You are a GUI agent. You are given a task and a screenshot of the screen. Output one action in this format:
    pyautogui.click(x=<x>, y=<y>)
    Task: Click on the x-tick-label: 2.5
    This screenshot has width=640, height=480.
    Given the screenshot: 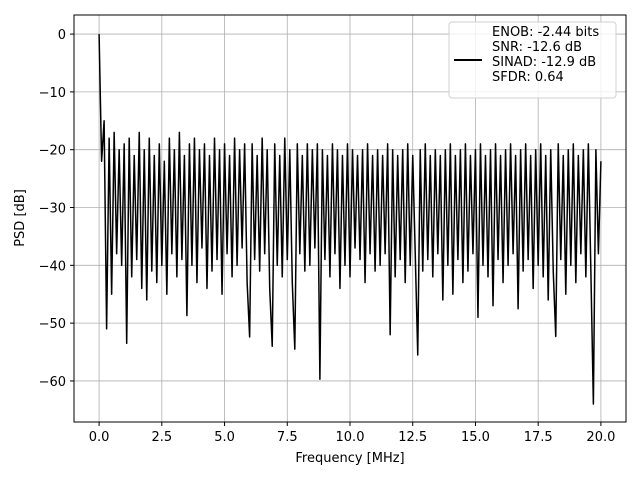 What is the action you would take?
    pyautogui.click(x=161, y=437)
    